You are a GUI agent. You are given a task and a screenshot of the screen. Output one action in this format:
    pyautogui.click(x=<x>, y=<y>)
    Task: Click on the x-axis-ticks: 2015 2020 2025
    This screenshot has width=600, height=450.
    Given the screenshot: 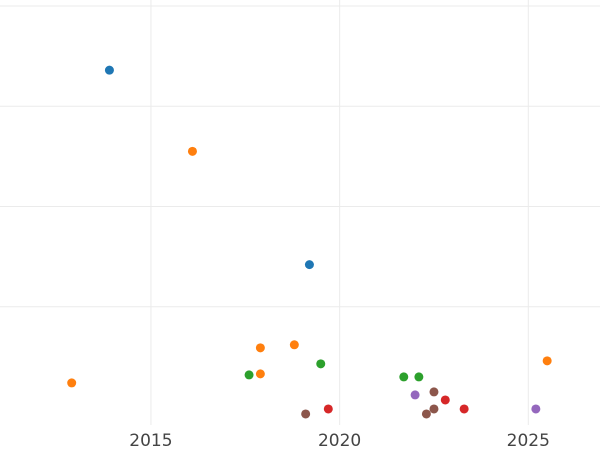 What is the action you would take?
    pyautogui.click(x=339, y=440)
    